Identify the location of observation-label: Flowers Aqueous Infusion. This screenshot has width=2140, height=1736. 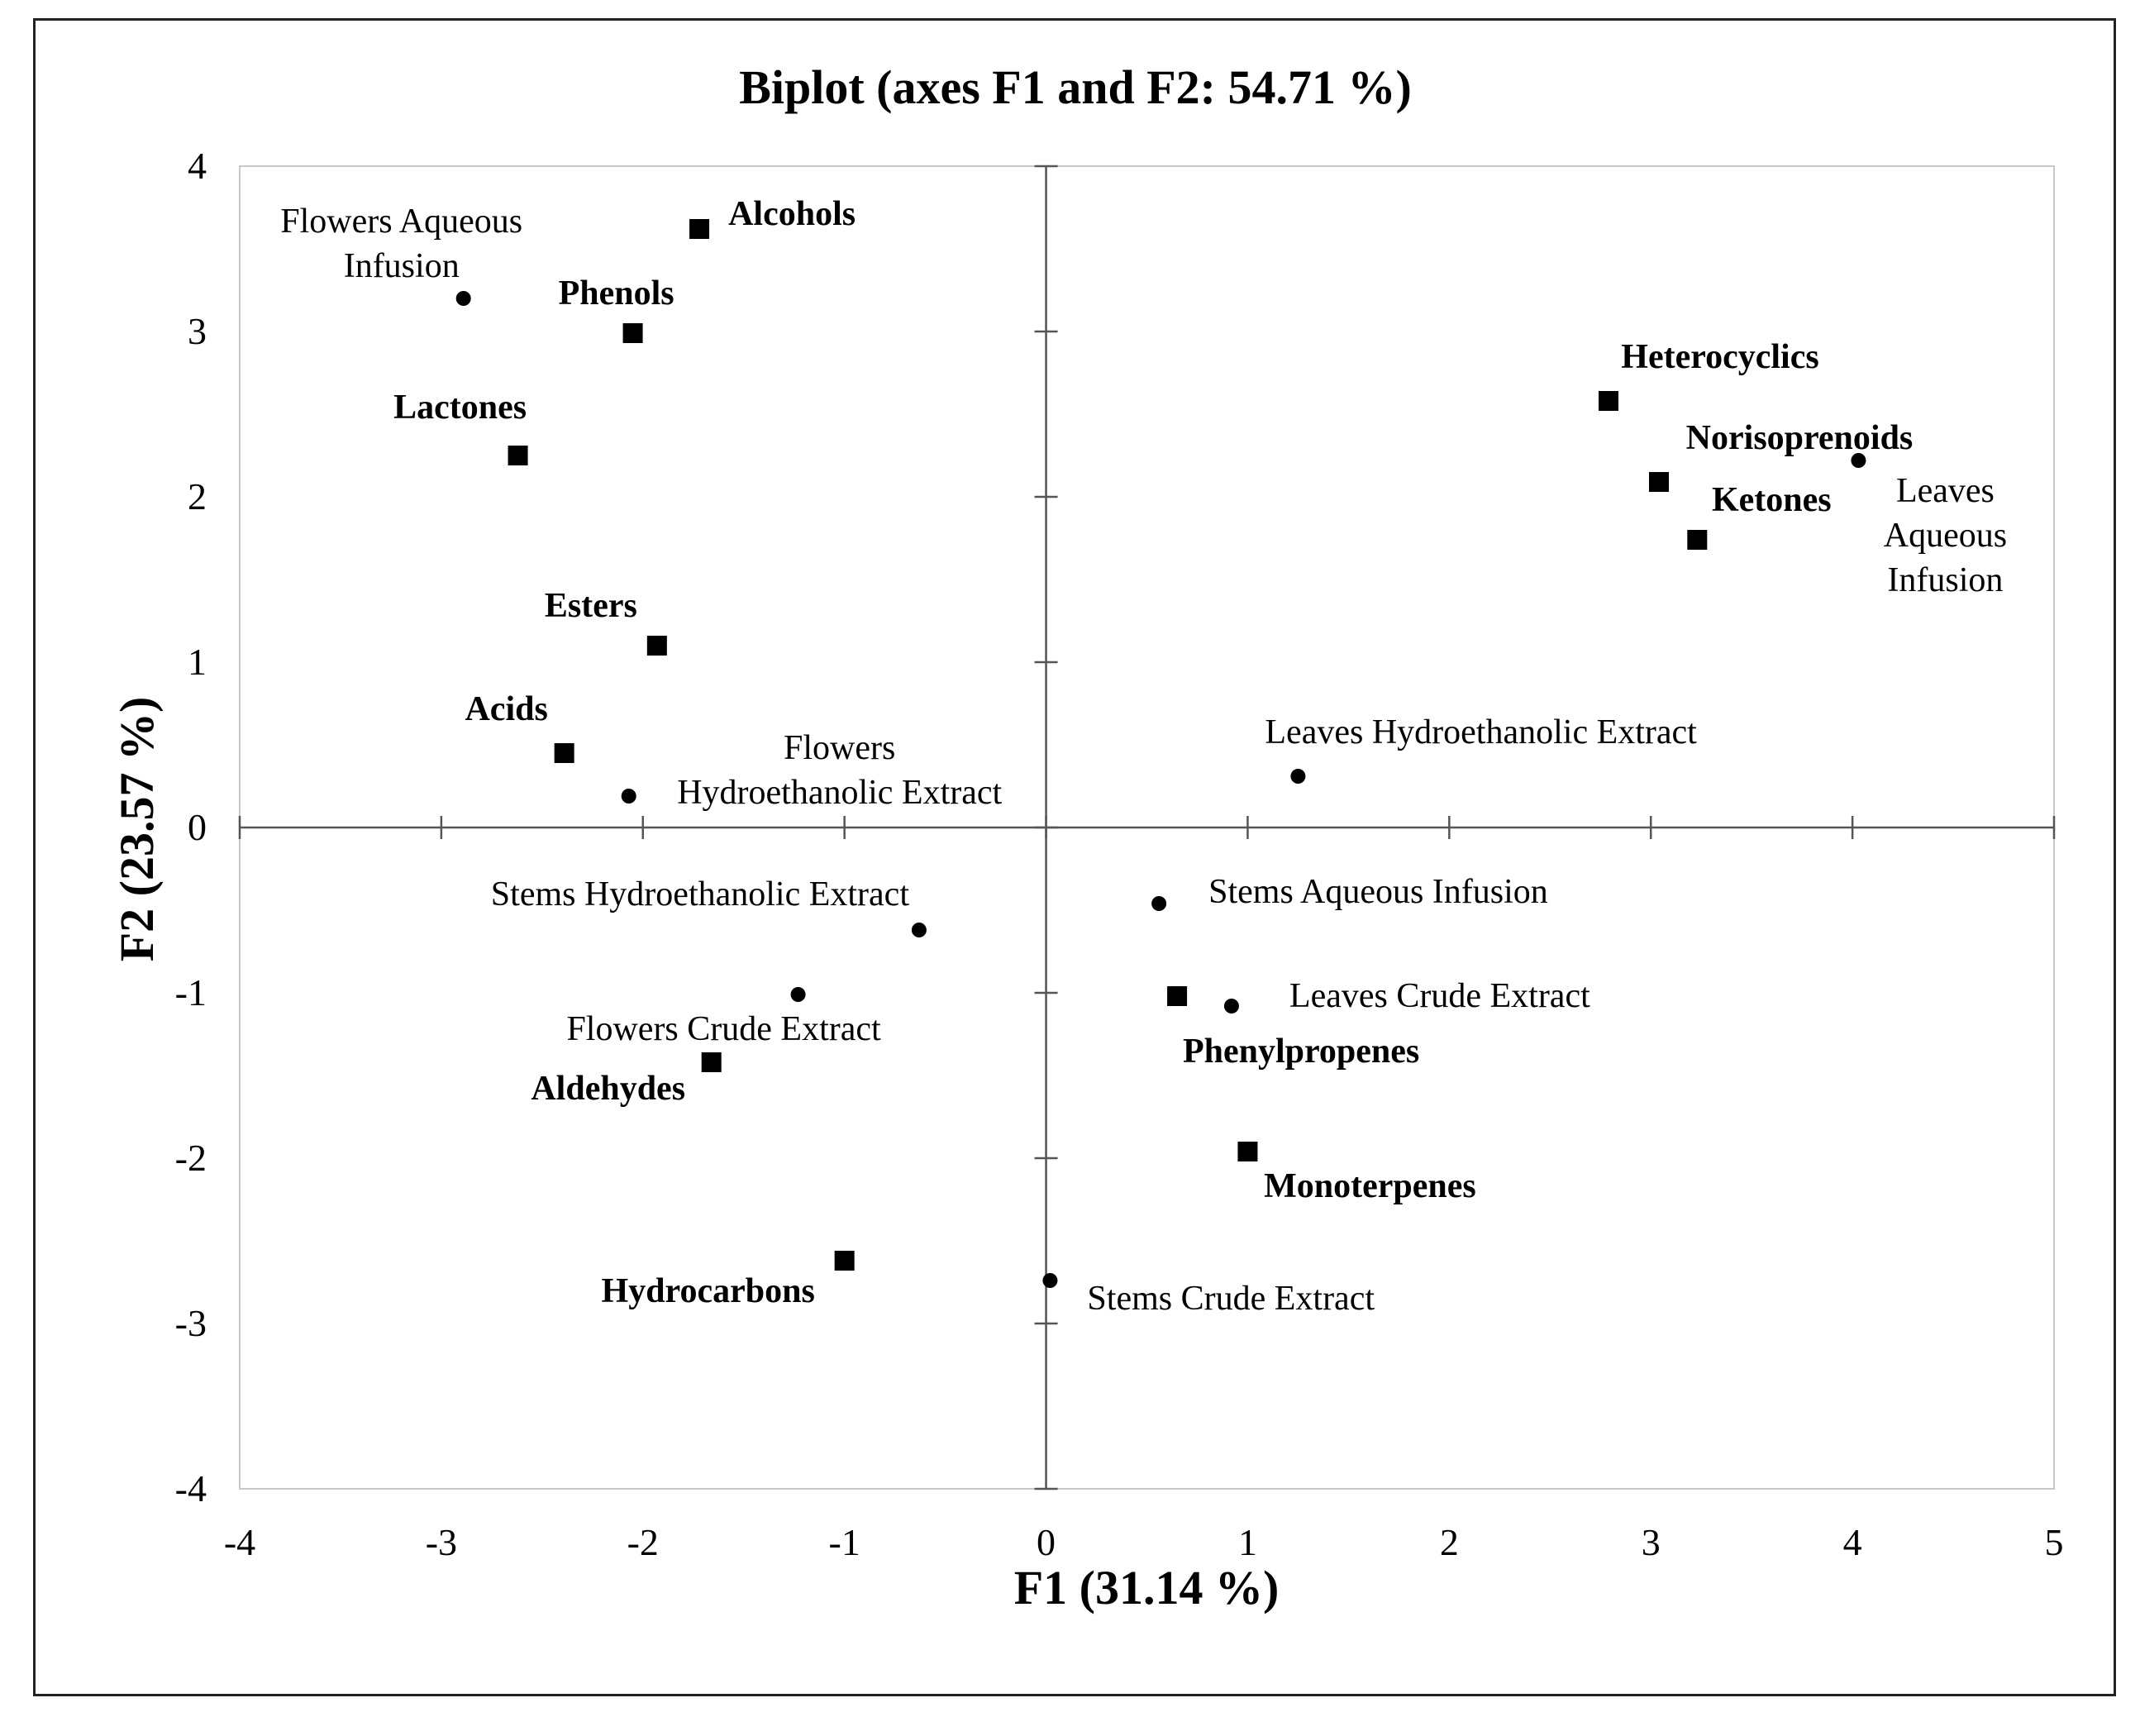
(401, 244).